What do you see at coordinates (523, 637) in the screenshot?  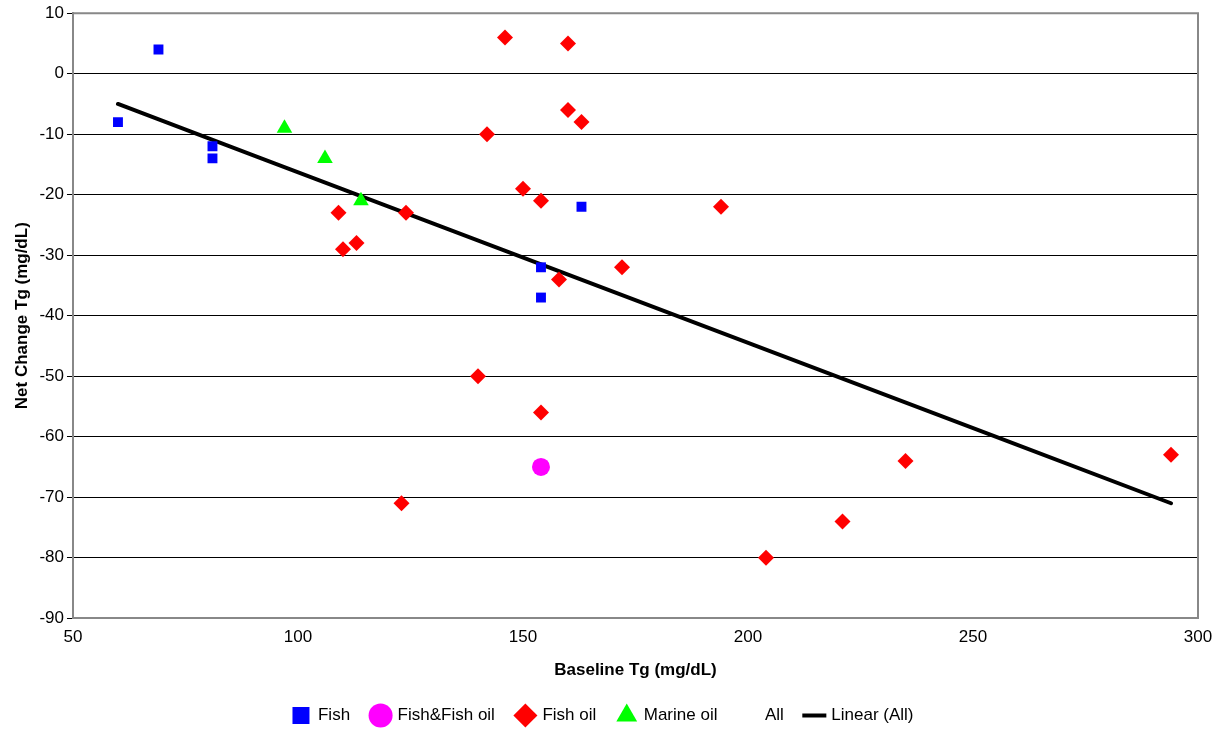 I see `x-tick-label: 150` at bounding box center [523, 637].